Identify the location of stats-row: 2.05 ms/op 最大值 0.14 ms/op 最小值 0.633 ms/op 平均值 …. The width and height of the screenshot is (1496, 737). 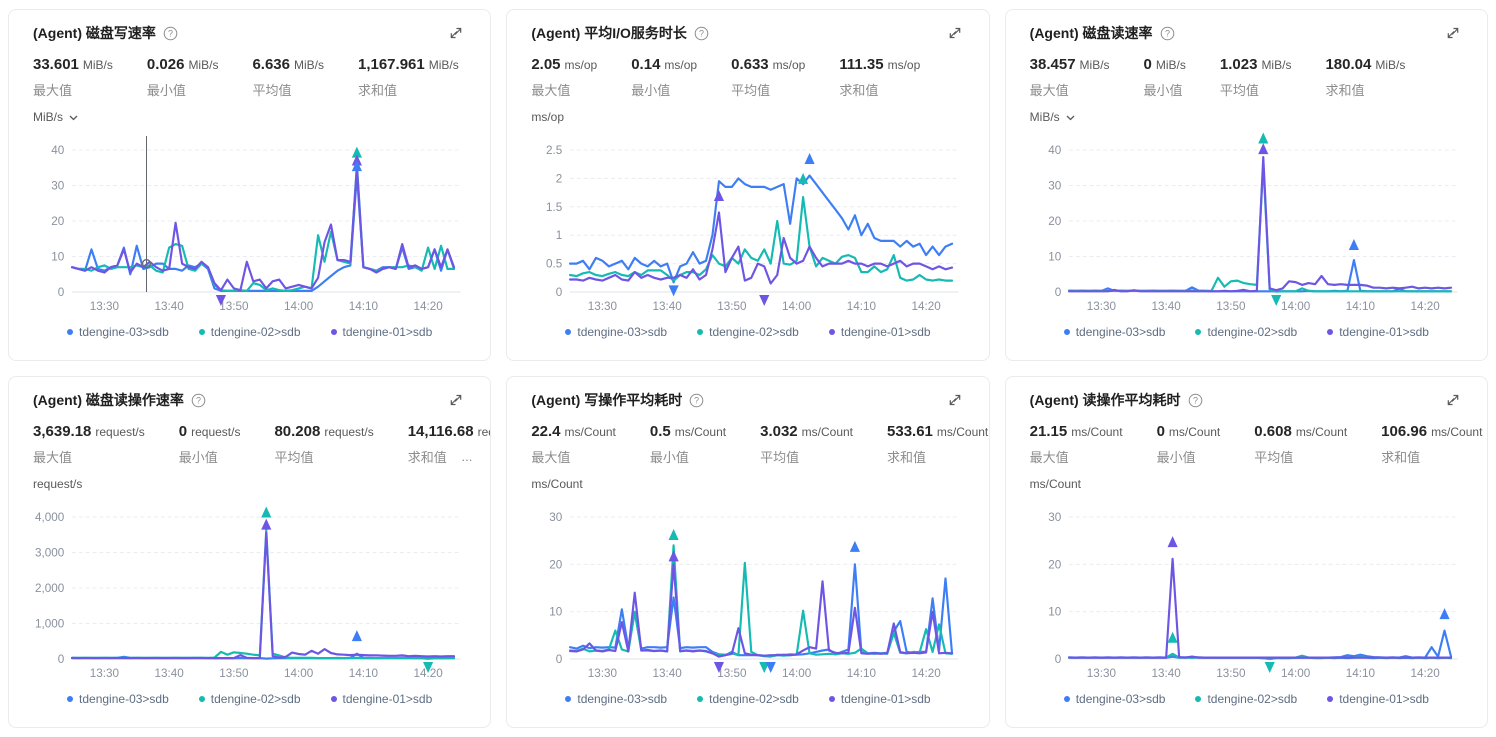
(747, 77).